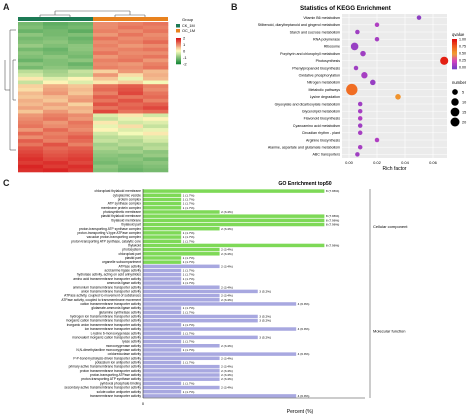 This screenshot has height=417, width=474. I want to click on group-legend-label: OC_1M, so click(188, 31).